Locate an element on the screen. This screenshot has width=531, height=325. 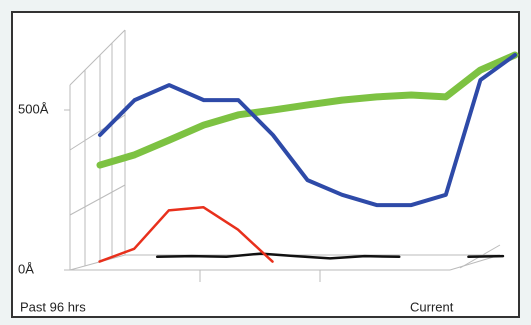
y-tick-label: 0Å is located at coordinates (26, 268).